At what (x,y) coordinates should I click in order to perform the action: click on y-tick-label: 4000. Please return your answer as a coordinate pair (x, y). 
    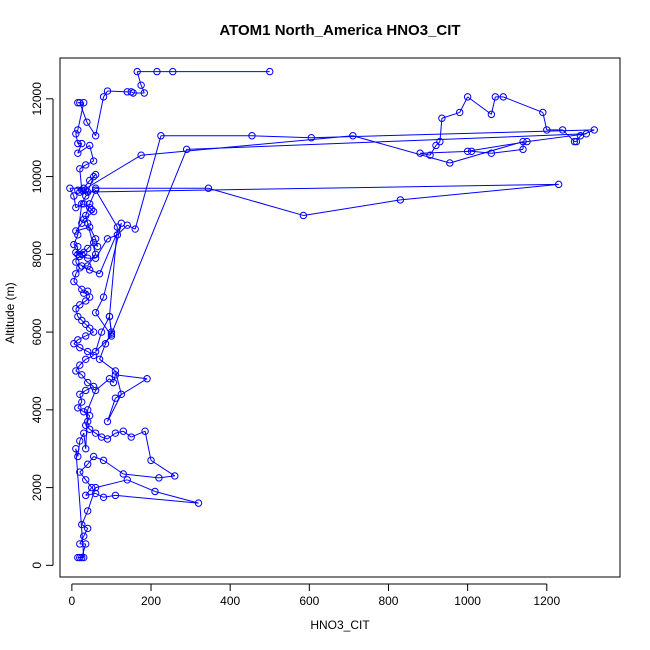
    Looking at the image, I should click on (37, 409).